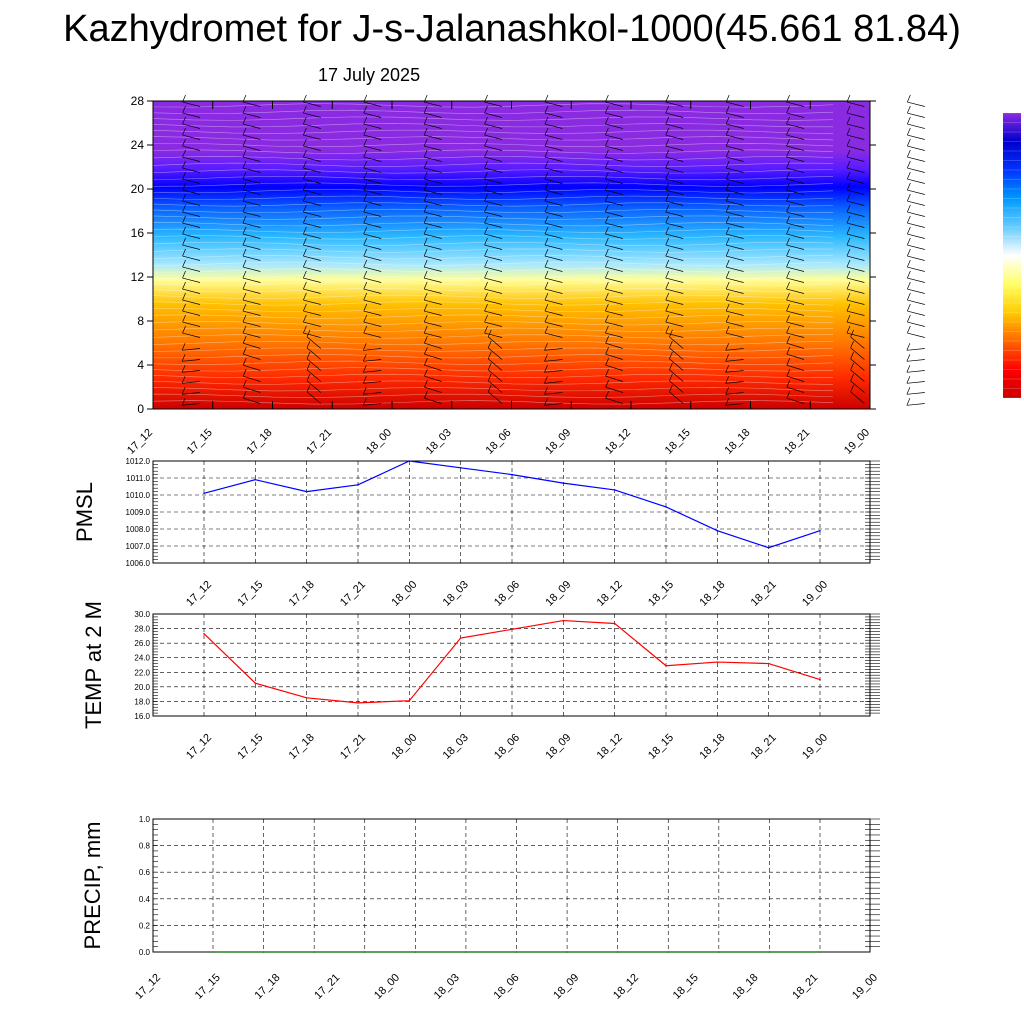 This screenshot has height=1024, width=1024. I want to click on x-tick-label: 18_12, so click(610, 594).